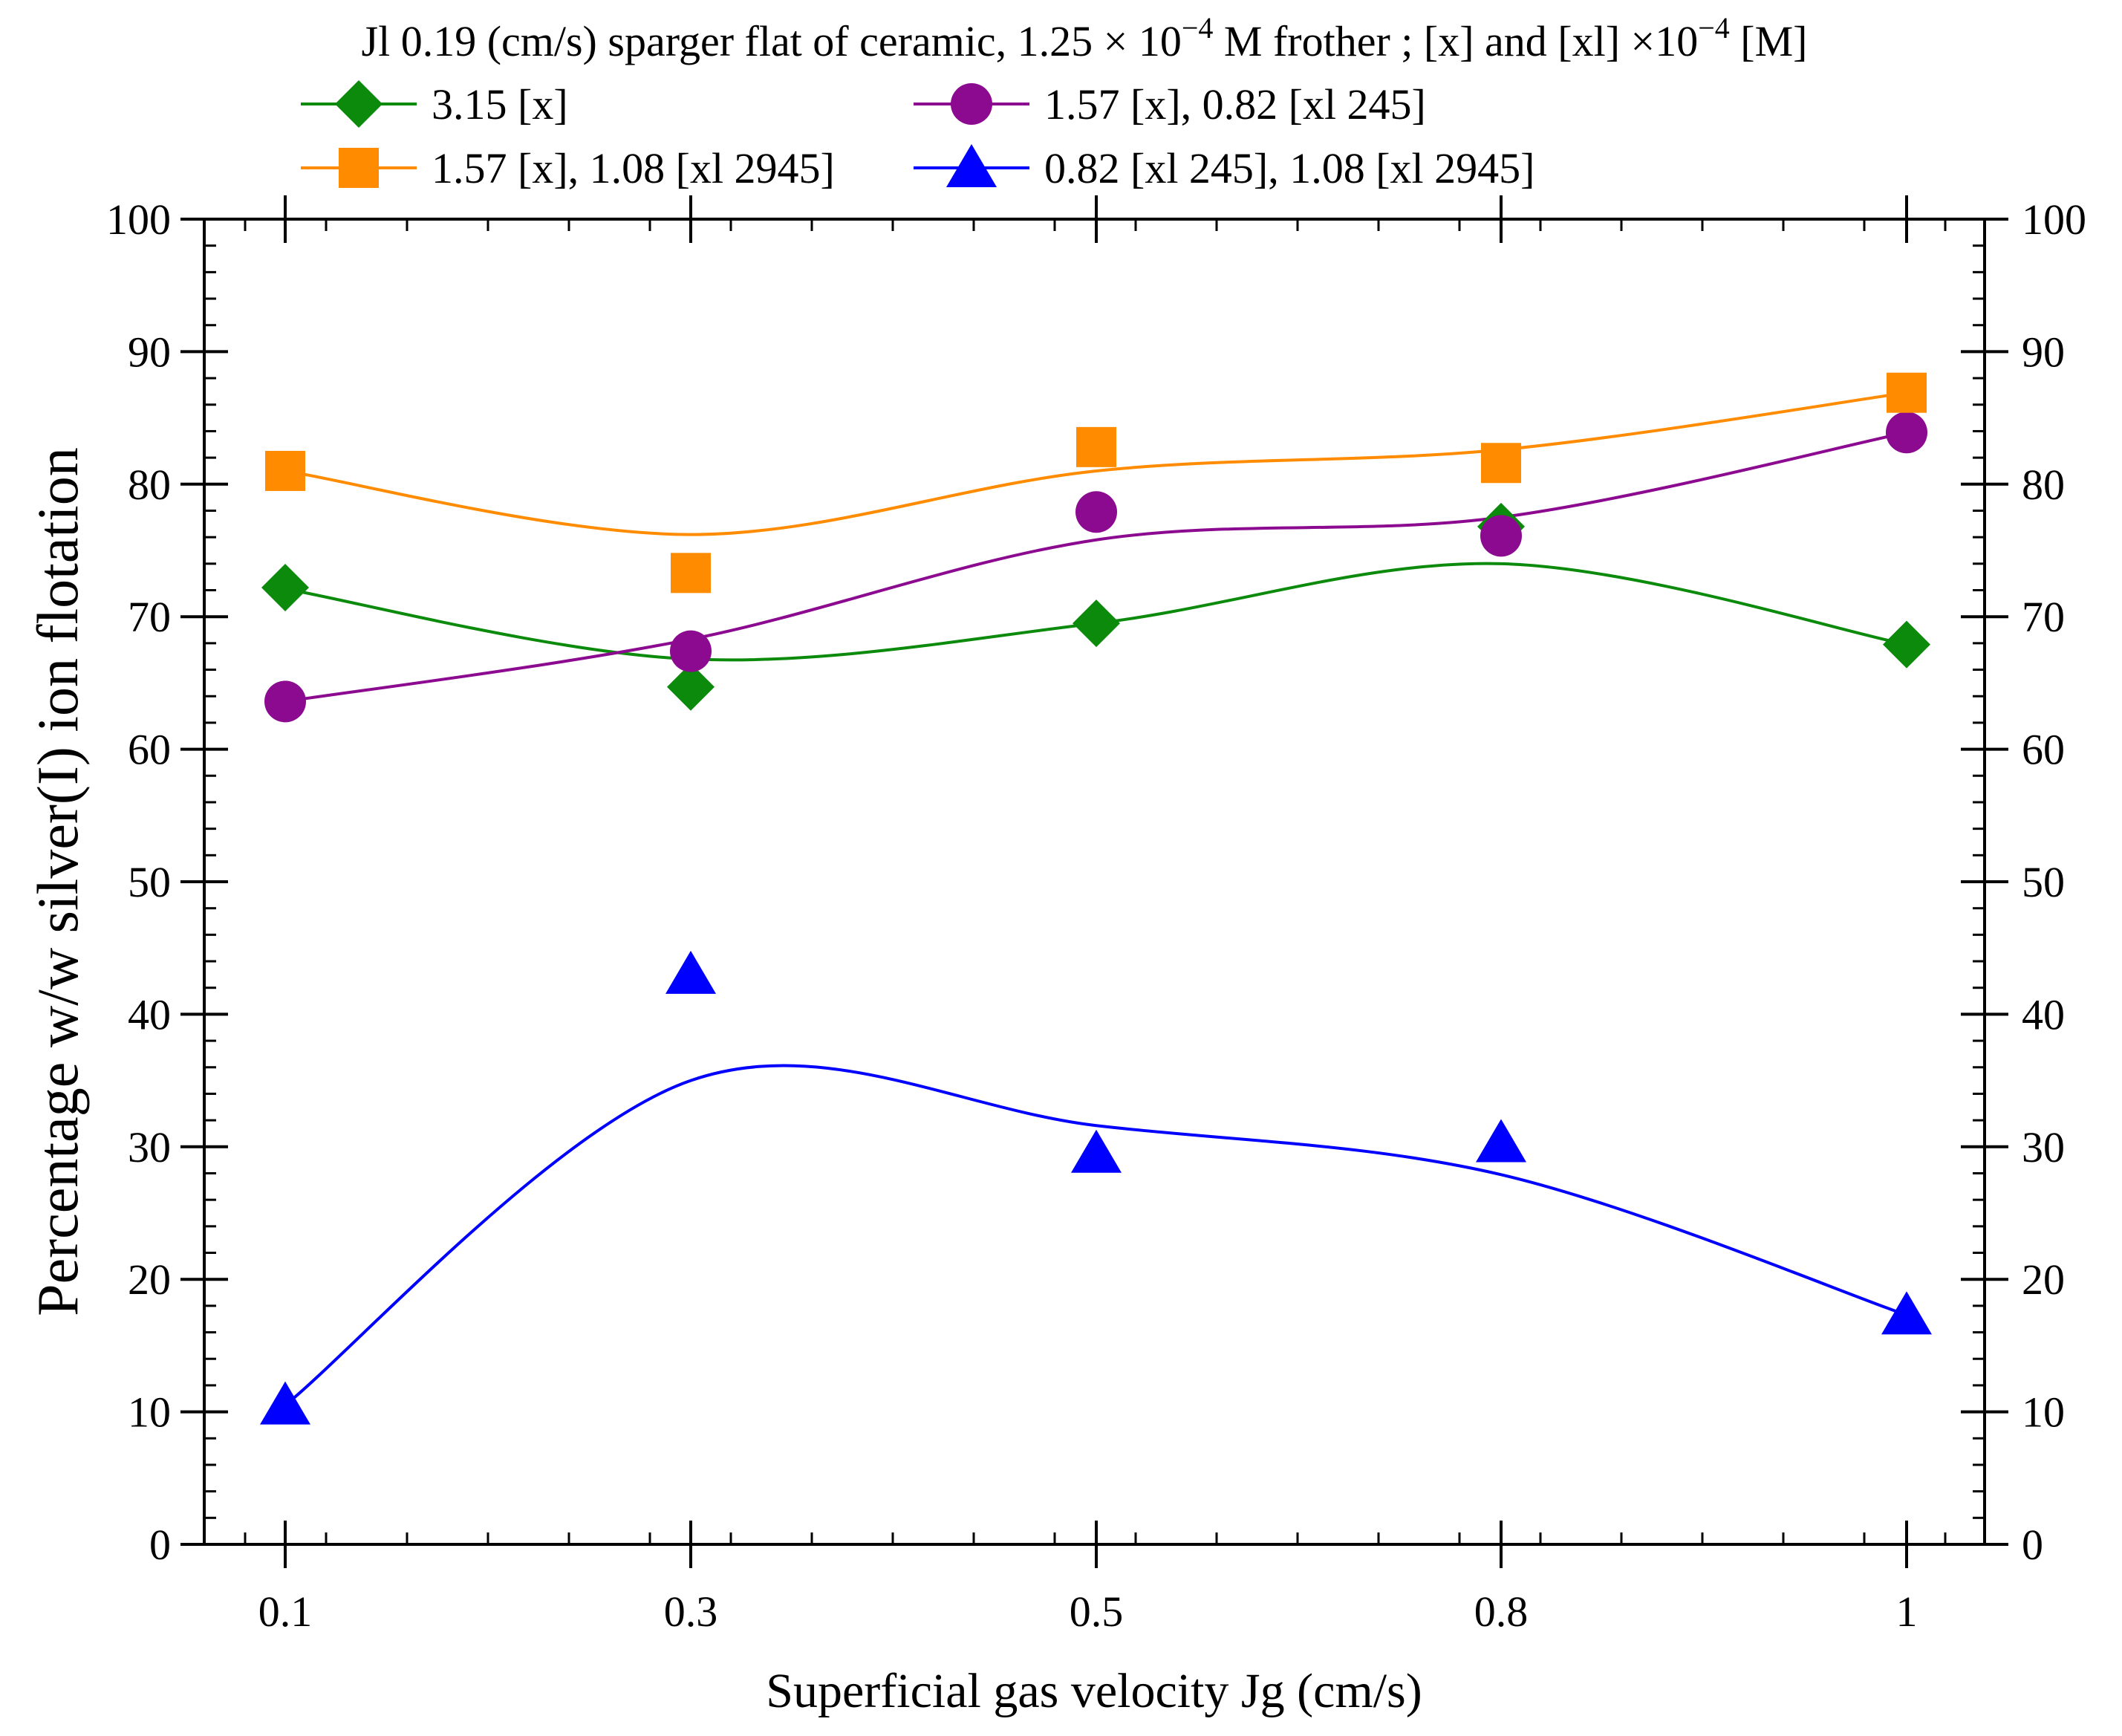 The width and height of the screenshot is (2122, 1736). I want to click on y-tick-label-right: 90, so click(2043, 352).